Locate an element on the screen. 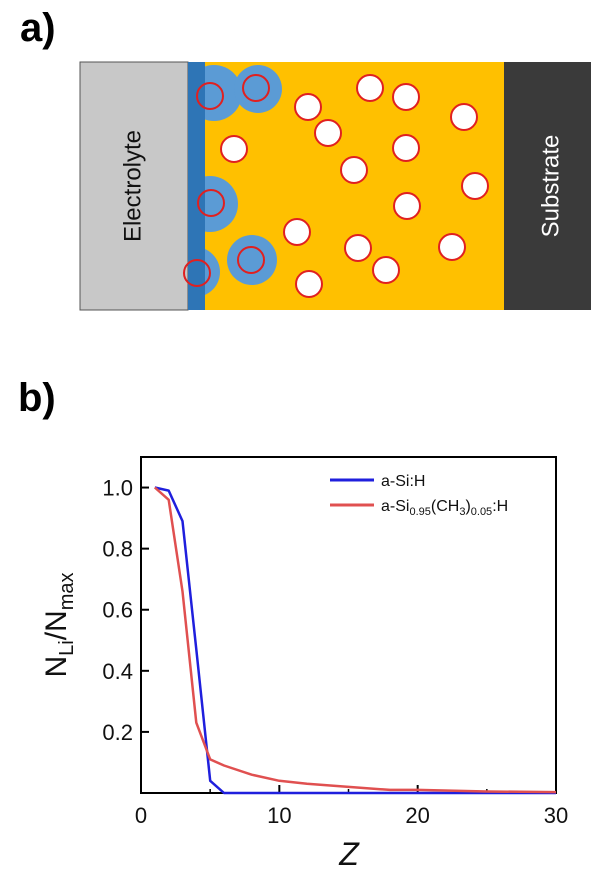 This screenshot has width=591, height=877. lithiated-surface-layer is located at coordinates (196, 186).